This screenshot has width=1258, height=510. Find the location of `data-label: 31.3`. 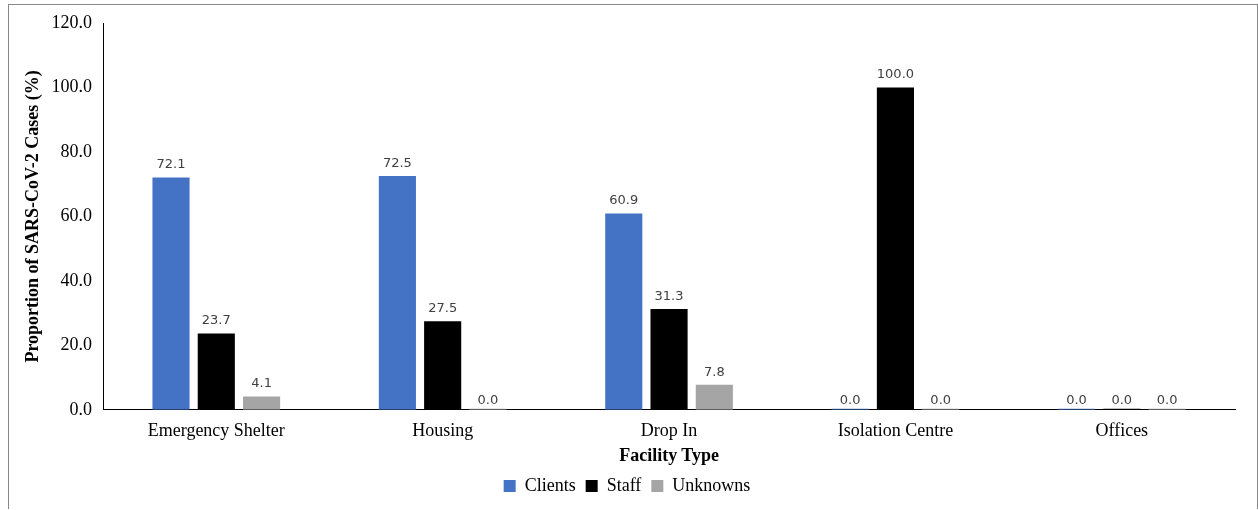

data-label: 31.3 is located at coordinates (669, 295).